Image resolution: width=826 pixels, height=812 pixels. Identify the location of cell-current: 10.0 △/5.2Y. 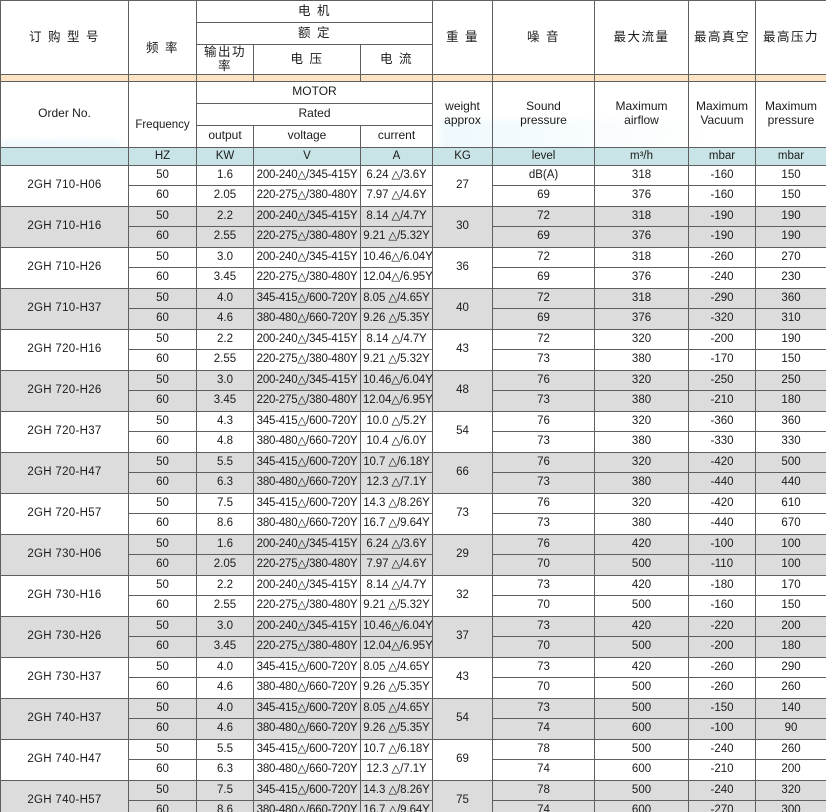
(396, 421).